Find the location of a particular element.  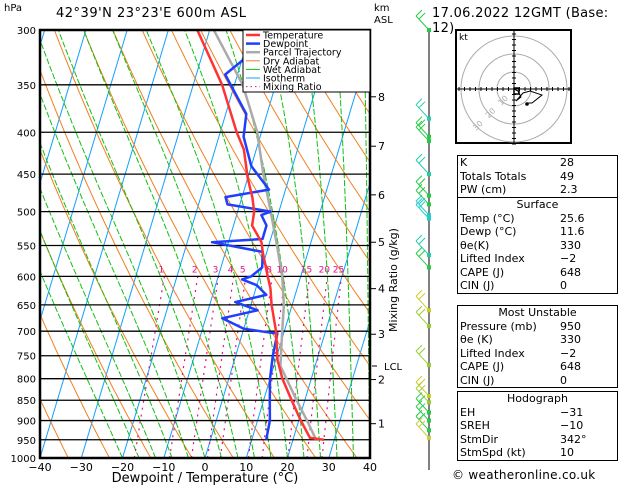

pressure-tick-label: 700 is located at coordinates (26, 332).